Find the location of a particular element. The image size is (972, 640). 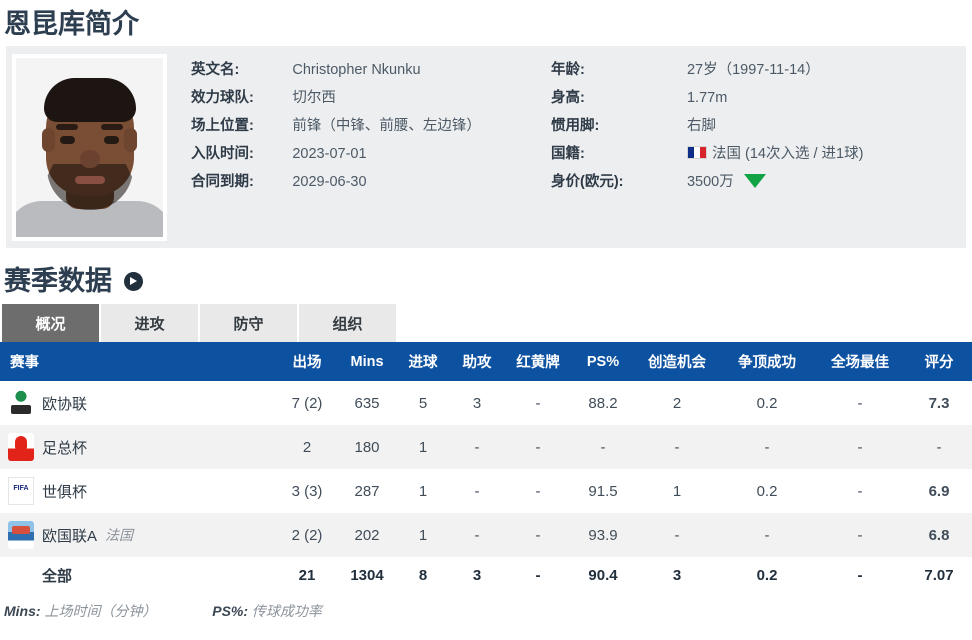

competition-name: 欧国联A is located at coordinates (70, 536).